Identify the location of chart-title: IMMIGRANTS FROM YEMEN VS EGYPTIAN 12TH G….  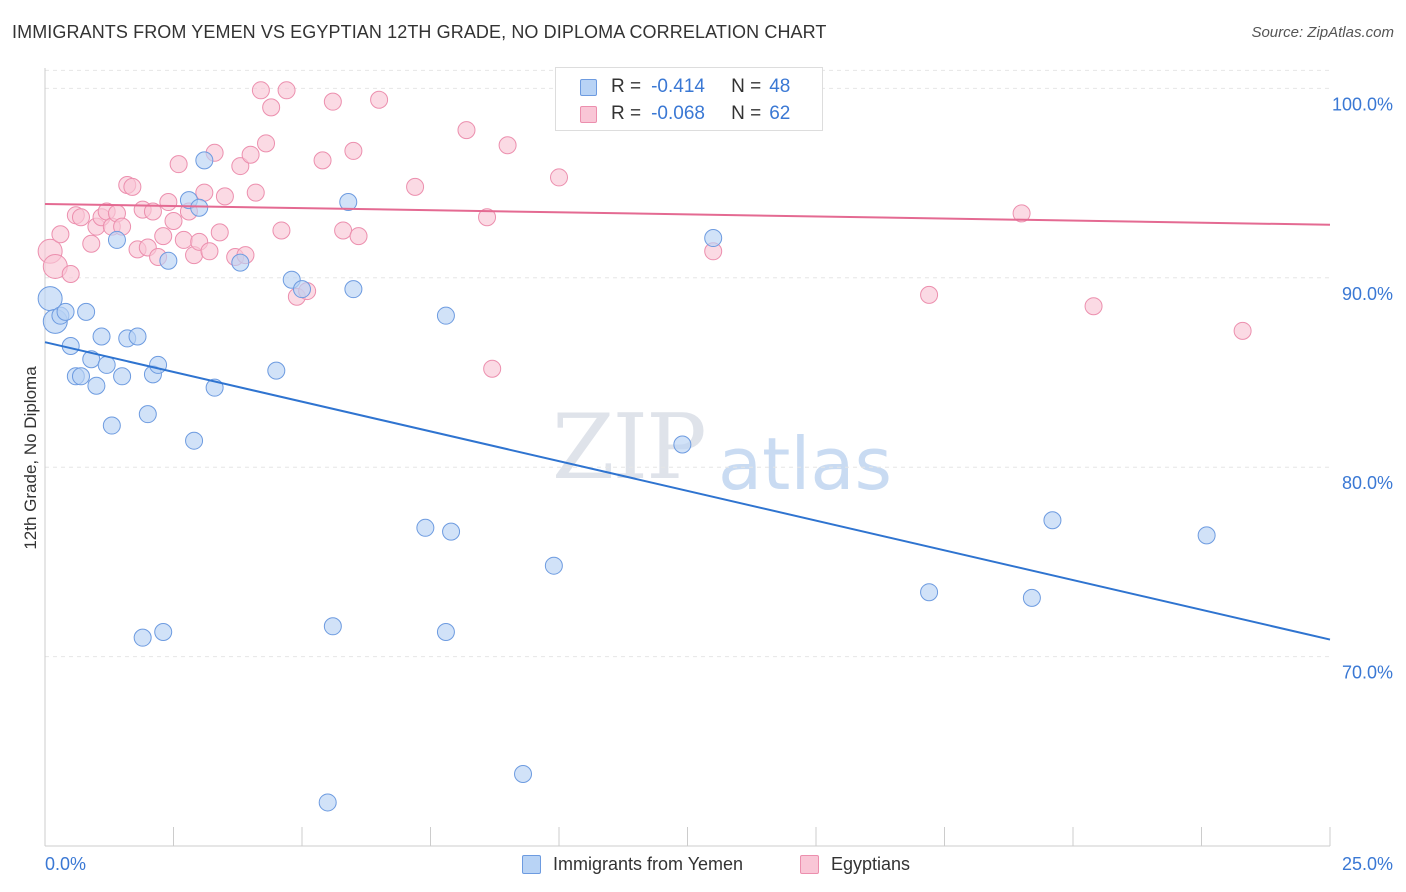
(419, 32).